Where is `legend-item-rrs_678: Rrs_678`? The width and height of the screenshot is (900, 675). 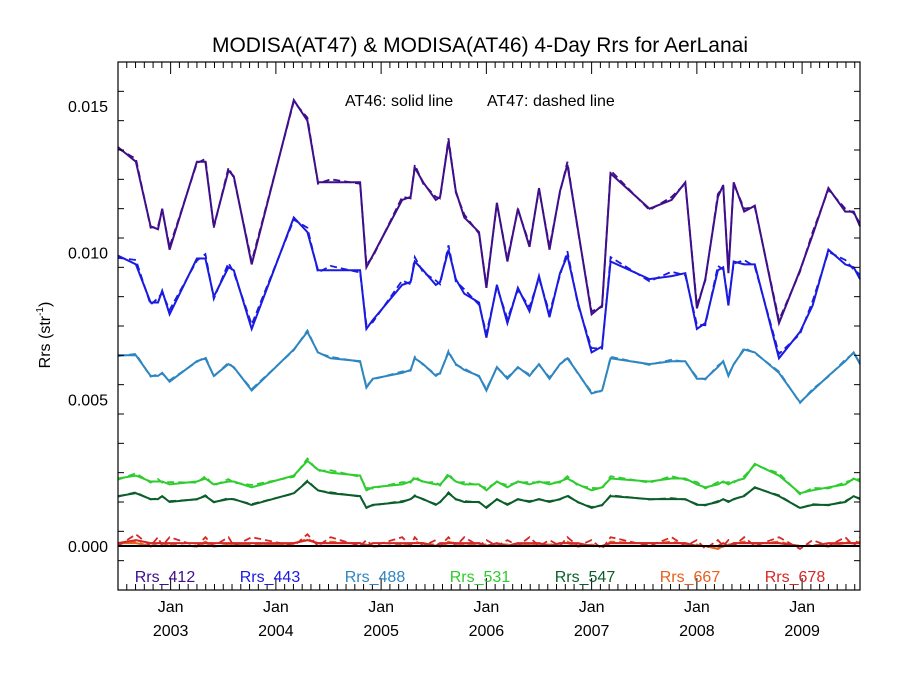 legend-item-rrs_678: Rrs_678 is located at coordinates (795, 577).